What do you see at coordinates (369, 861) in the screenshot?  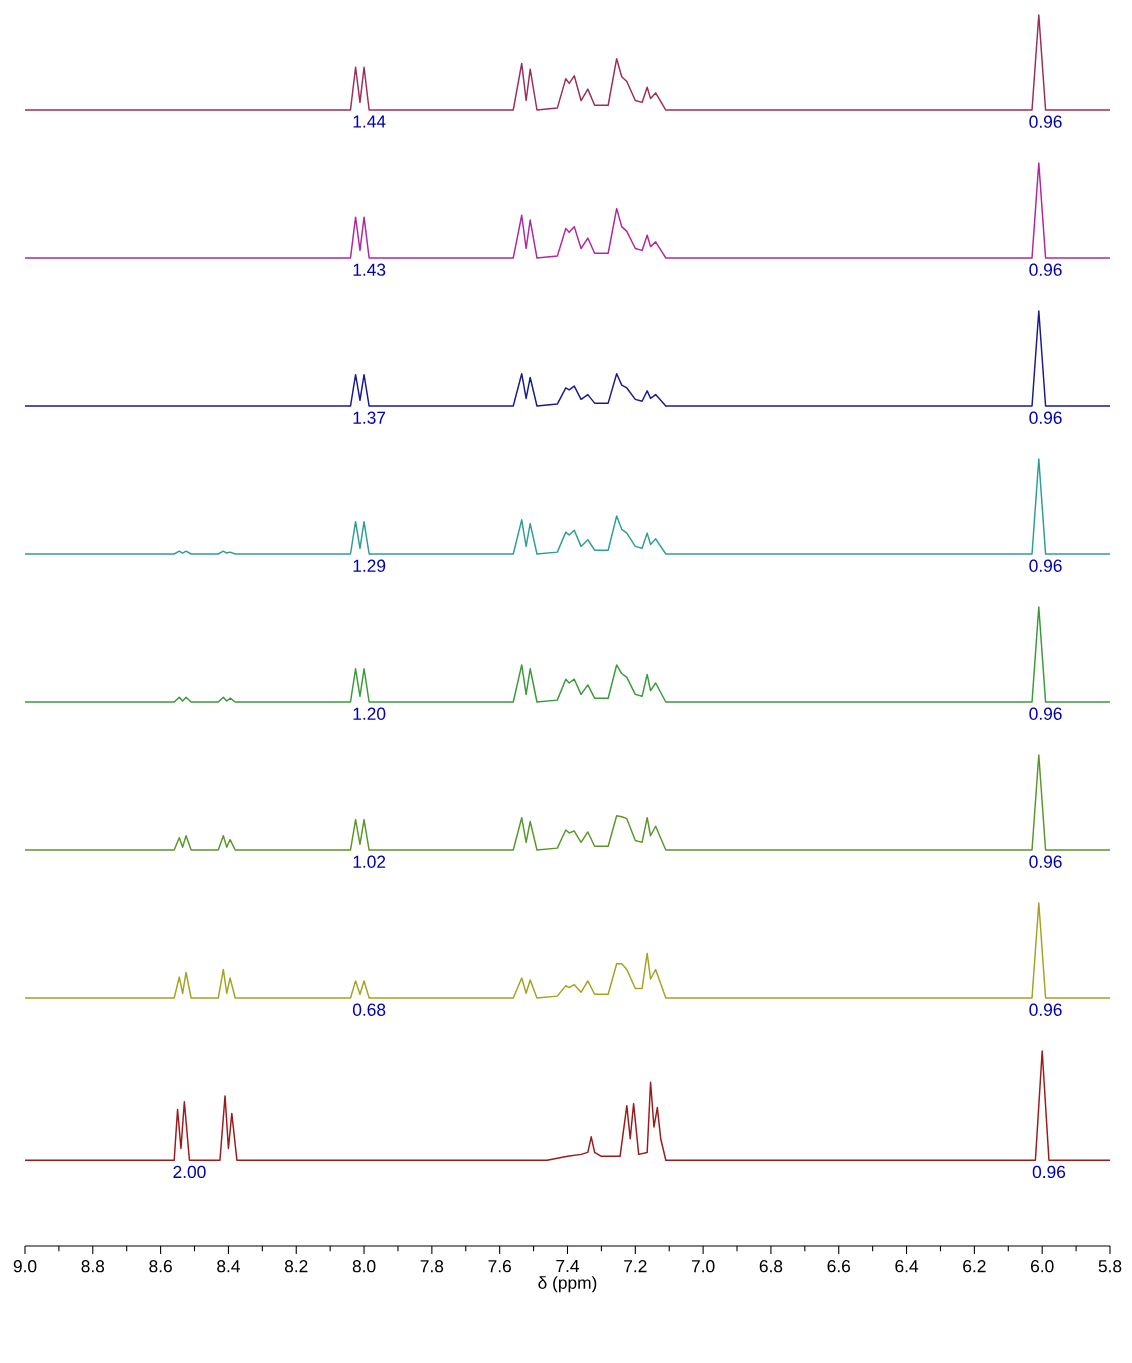 I see `annotation: 1.02` at bounding box center [369, 861].